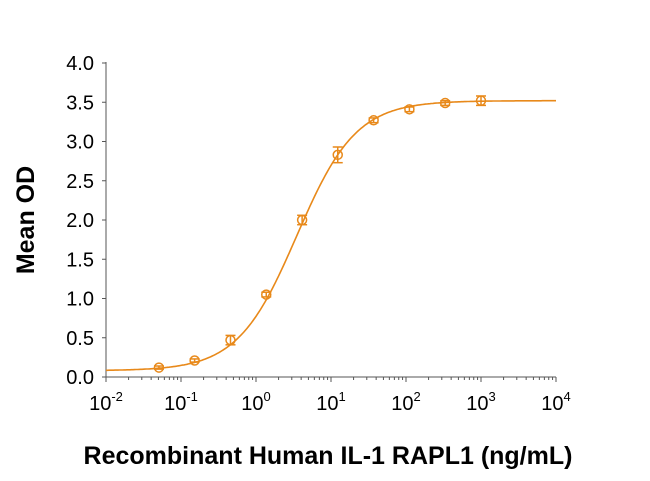 This screenshot has height=481, width=650. I want to click on x-tick-label: 10⁰, so click(255, 402).